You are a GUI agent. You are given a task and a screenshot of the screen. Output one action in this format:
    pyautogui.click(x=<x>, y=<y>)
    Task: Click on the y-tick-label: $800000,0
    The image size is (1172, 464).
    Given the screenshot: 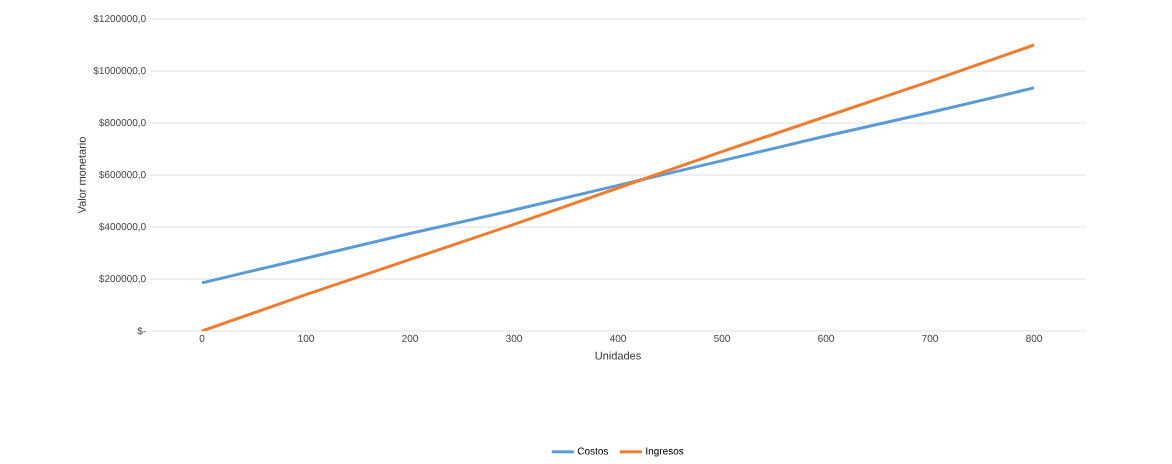 What is the action you would take?
    pyautogui.click(x=122, y=123)
    